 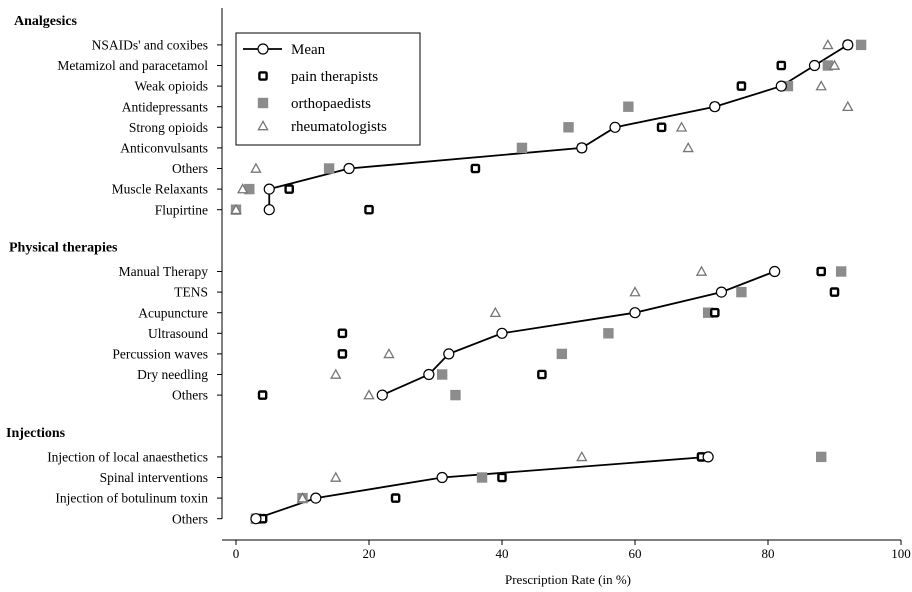 What do you see at coordinates (172, 374) in the screenshot?
I see `row-label: Dry needling` at bounding box center [172, 374].